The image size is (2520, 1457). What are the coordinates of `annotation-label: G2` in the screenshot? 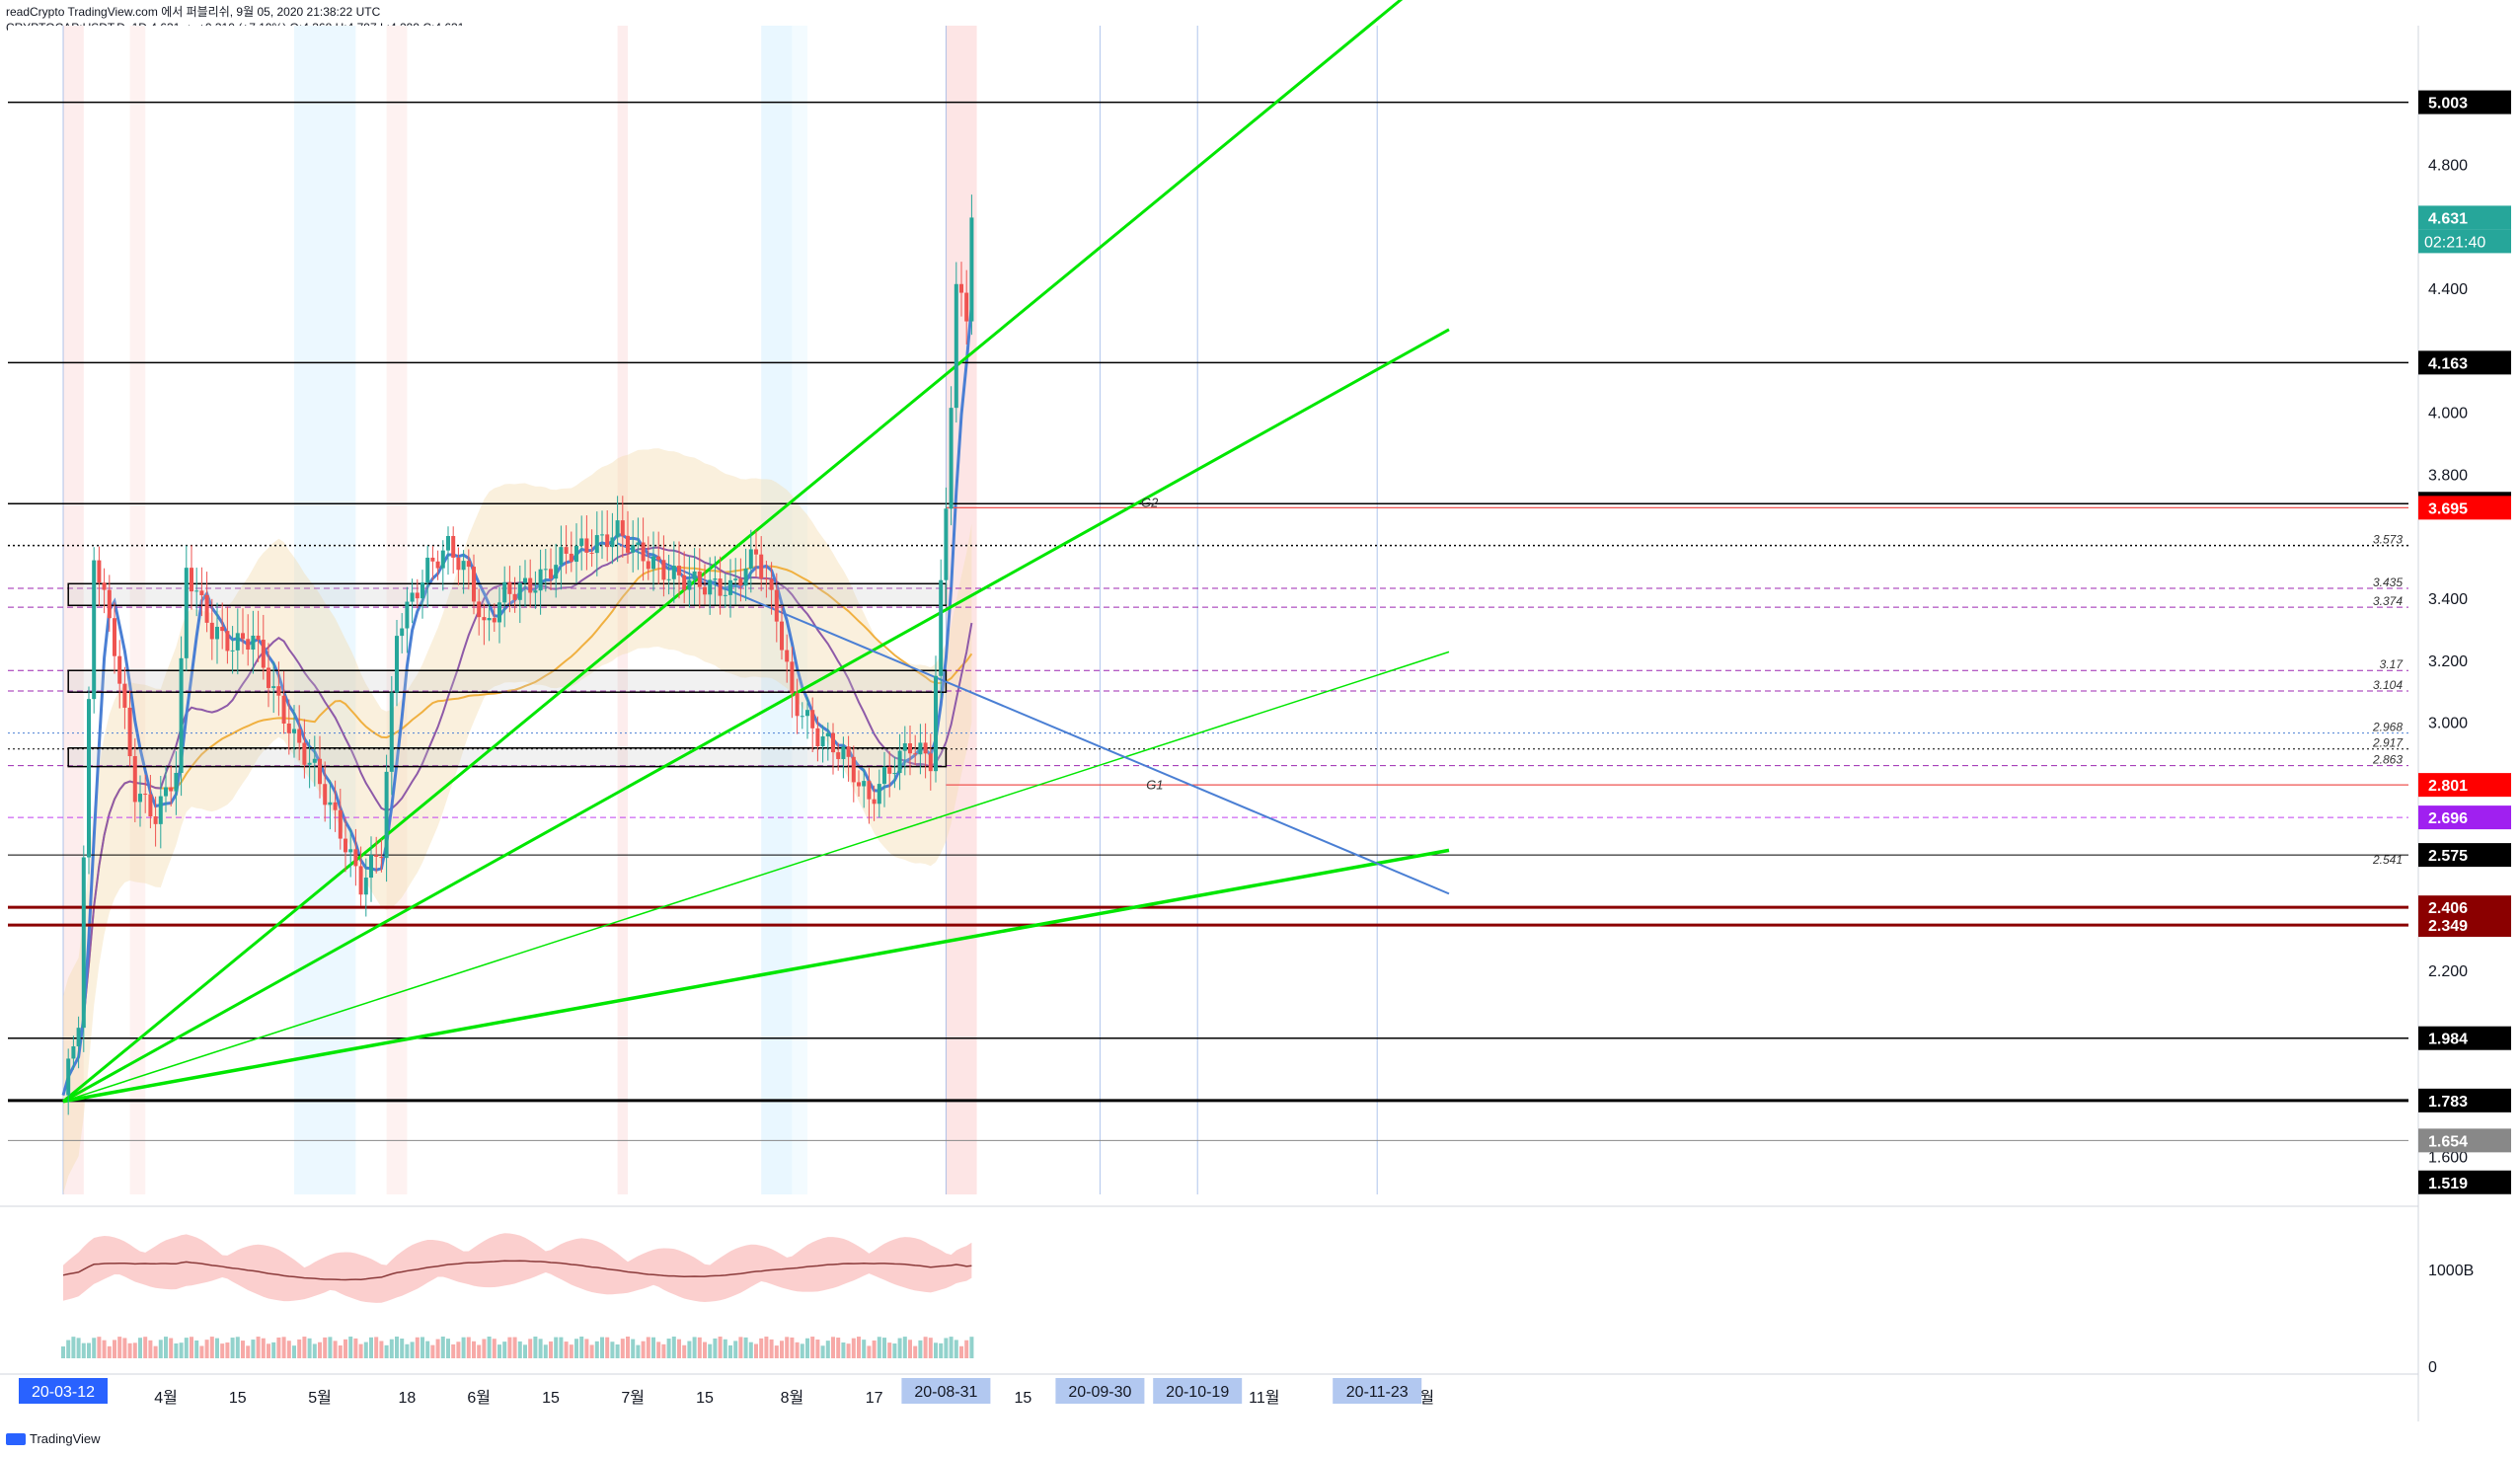 It's located at (1150, 503).